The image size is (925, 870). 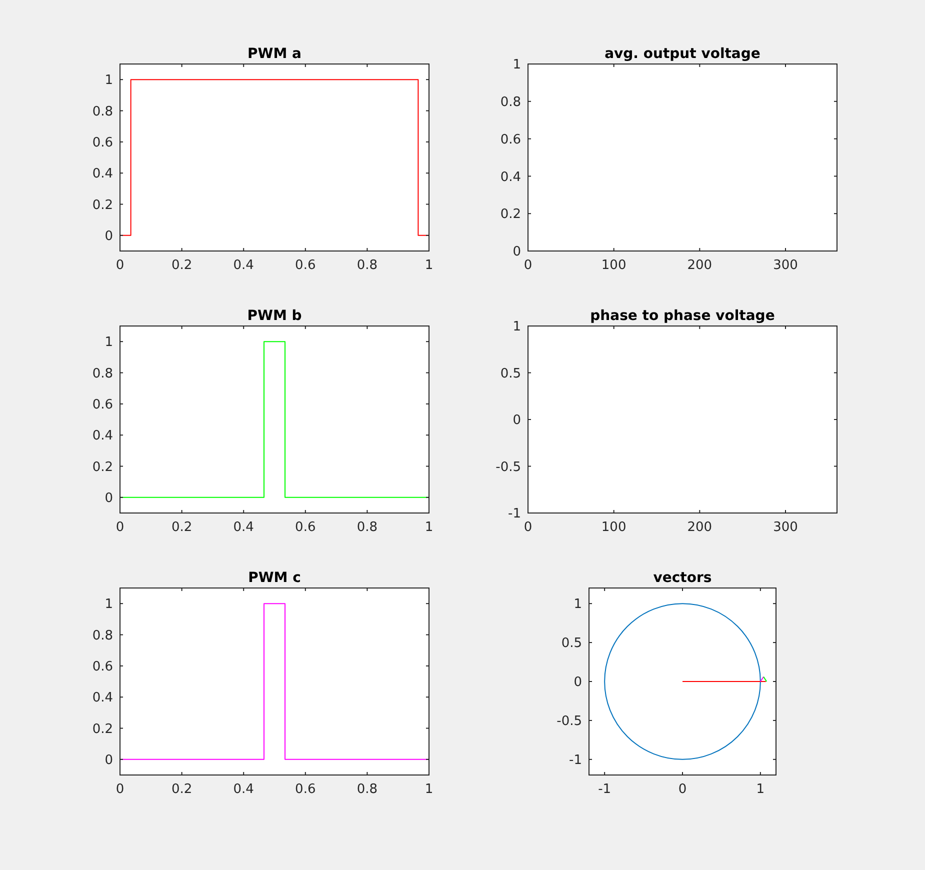 What do you see at coordinates (274, 316) in the screenshot?
I see `chart-title: PWM b` at bounding box center [274, 316].